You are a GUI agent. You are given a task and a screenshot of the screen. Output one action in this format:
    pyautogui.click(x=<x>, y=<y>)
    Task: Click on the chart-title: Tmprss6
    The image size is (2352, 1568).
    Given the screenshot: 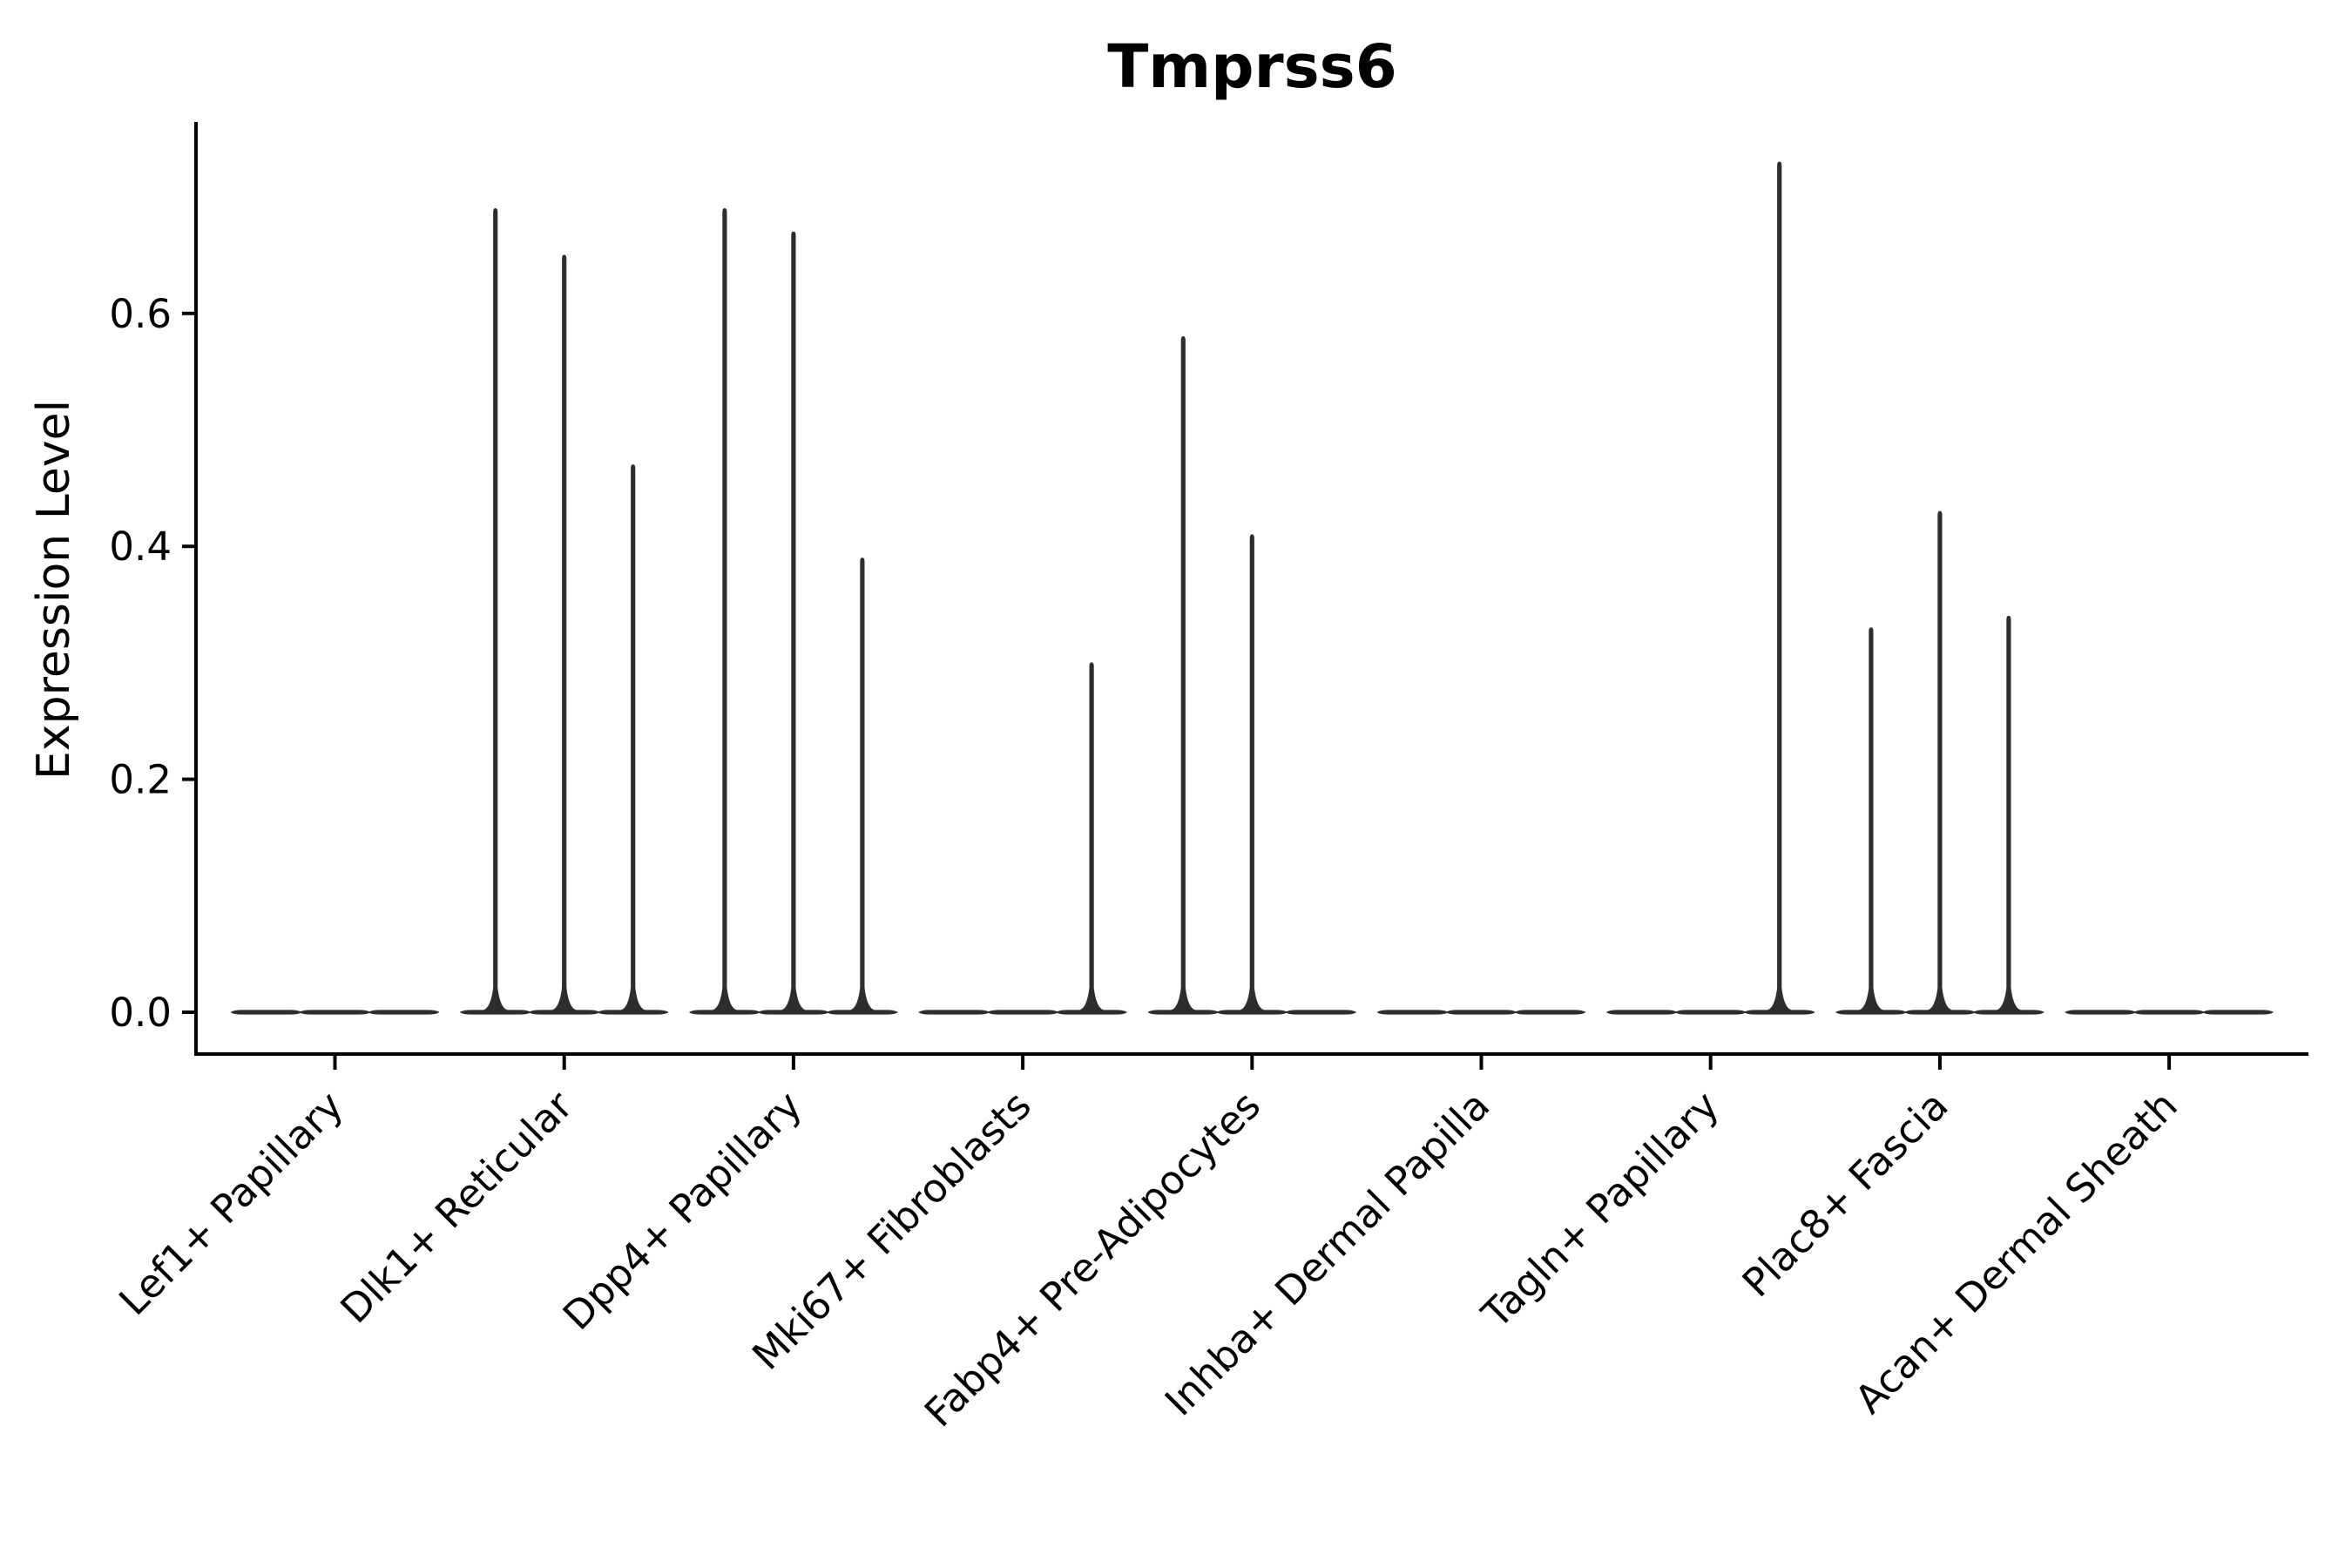 What is the action you would take?
    pyautogui.click(x=1252, y=67)
    